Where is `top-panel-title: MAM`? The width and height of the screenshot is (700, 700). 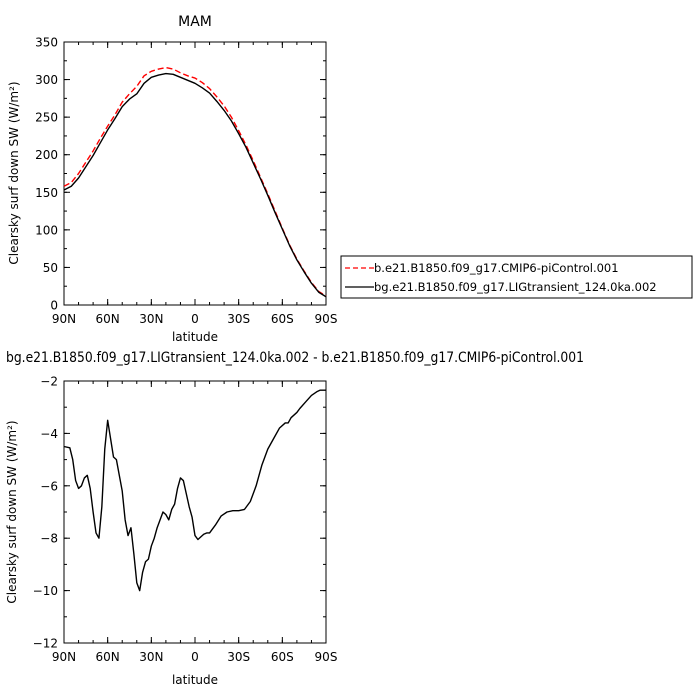
top-panel-title: MAM is located at coordinates (195, 22).